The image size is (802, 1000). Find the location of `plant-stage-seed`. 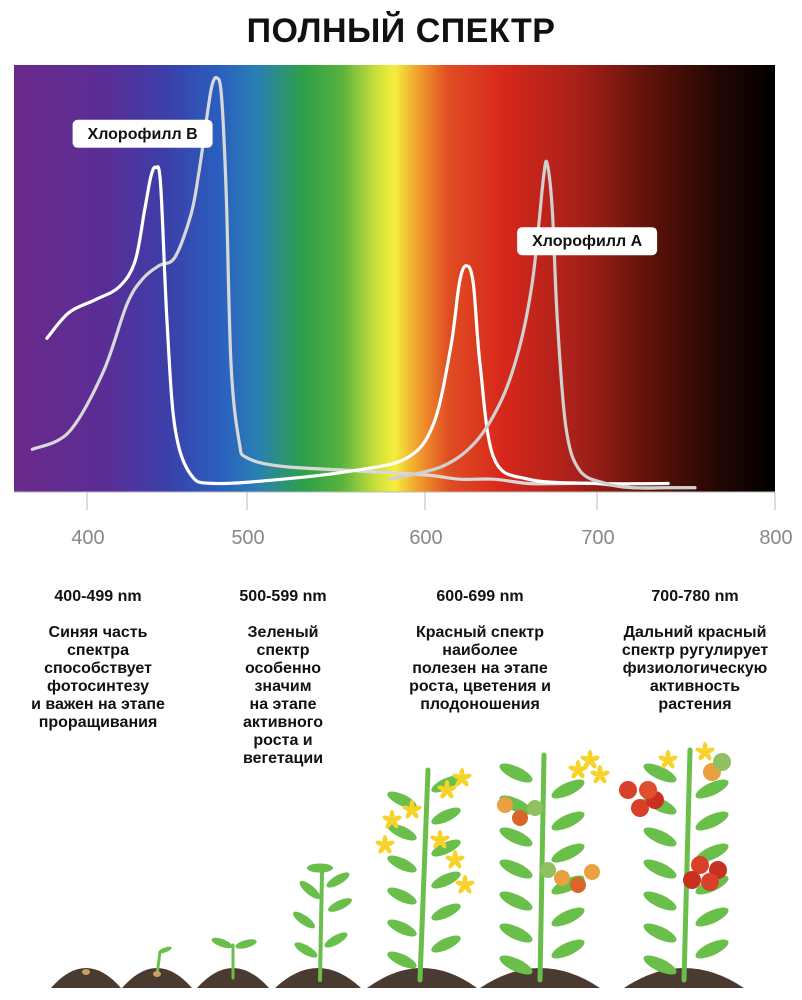

plant-stage-seed is located at coordinates (86, 978).